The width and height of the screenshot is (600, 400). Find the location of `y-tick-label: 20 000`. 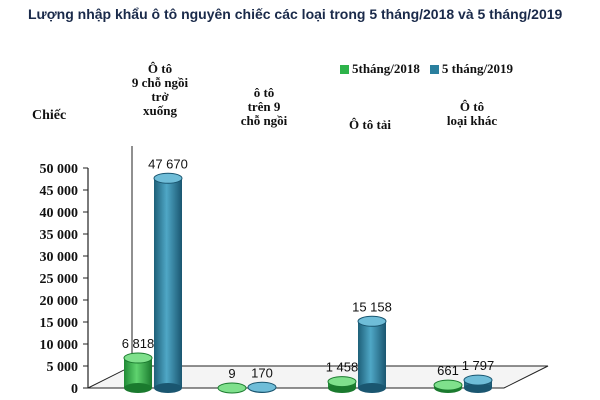

y-tick-label: 20 000 is located at coordinates (59, 301).